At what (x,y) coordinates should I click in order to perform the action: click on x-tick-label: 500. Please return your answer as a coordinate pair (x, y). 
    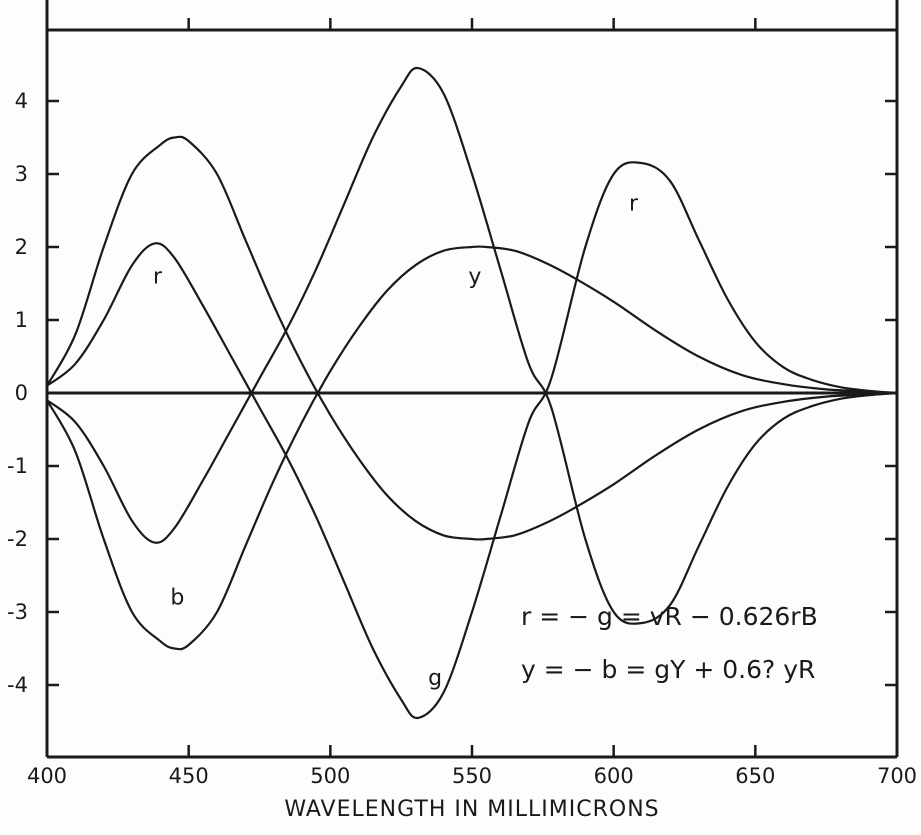
    Looking at the image, I should click on (330, 776).